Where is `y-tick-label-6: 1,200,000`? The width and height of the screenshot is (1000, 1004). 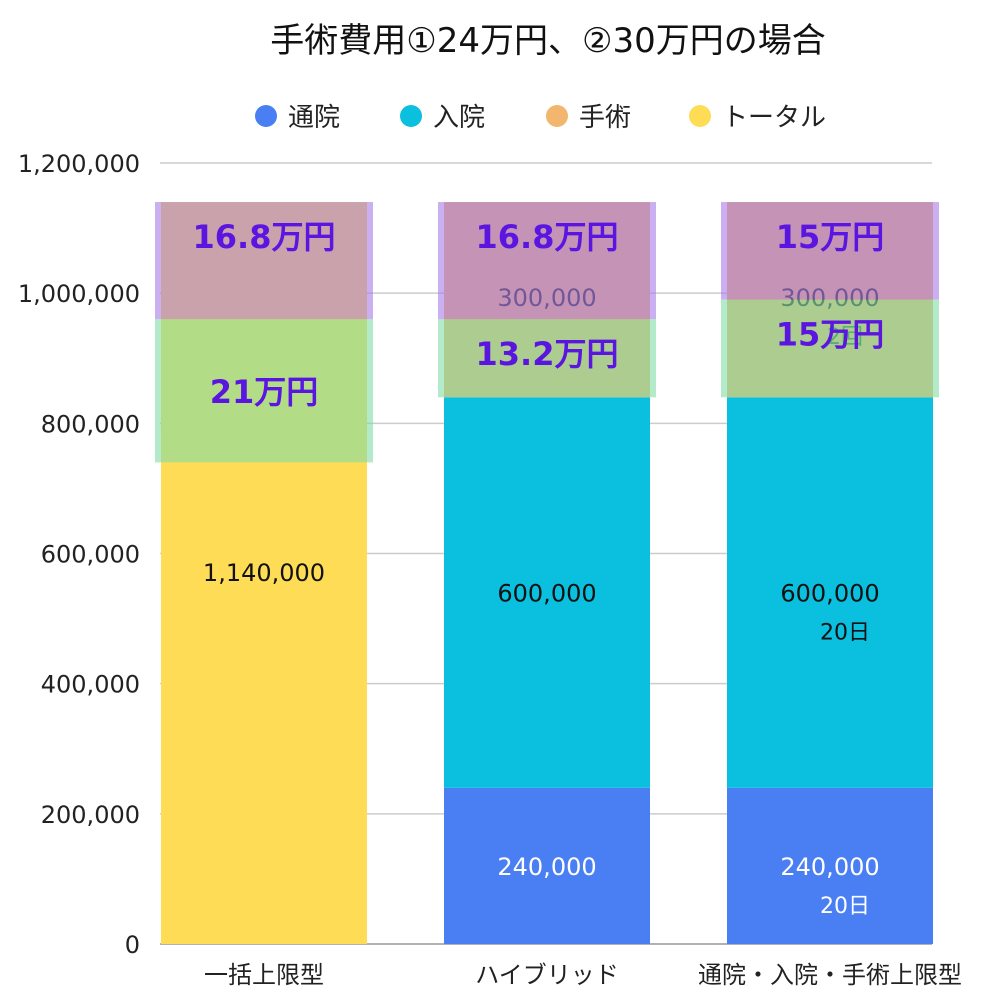
y-tick-label-6: 1,200,000 is located at coordinates (79, 164).